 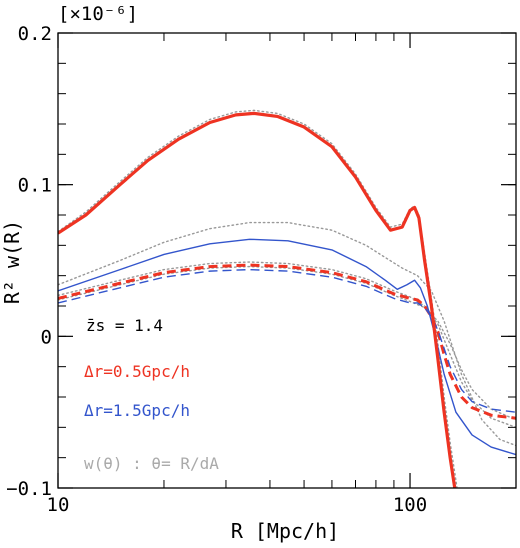 I want to click on legend-entry-2: w(θ) : θ= R/dA, so click(x=151, y=463).